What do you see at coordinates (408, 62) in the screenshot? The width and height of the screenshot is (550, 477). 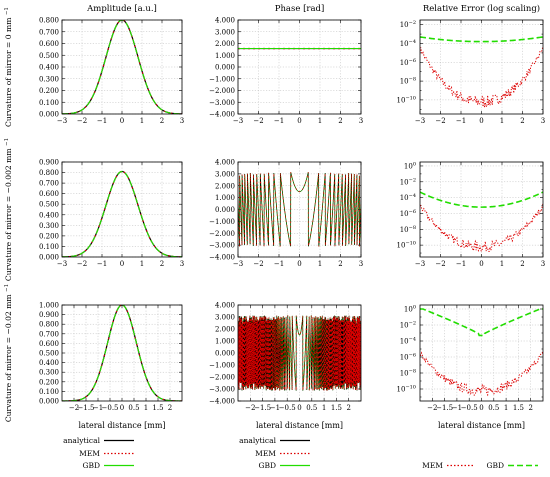 I see `y-tick-label: 10⁻⁶` at bounding box center [408, 62].